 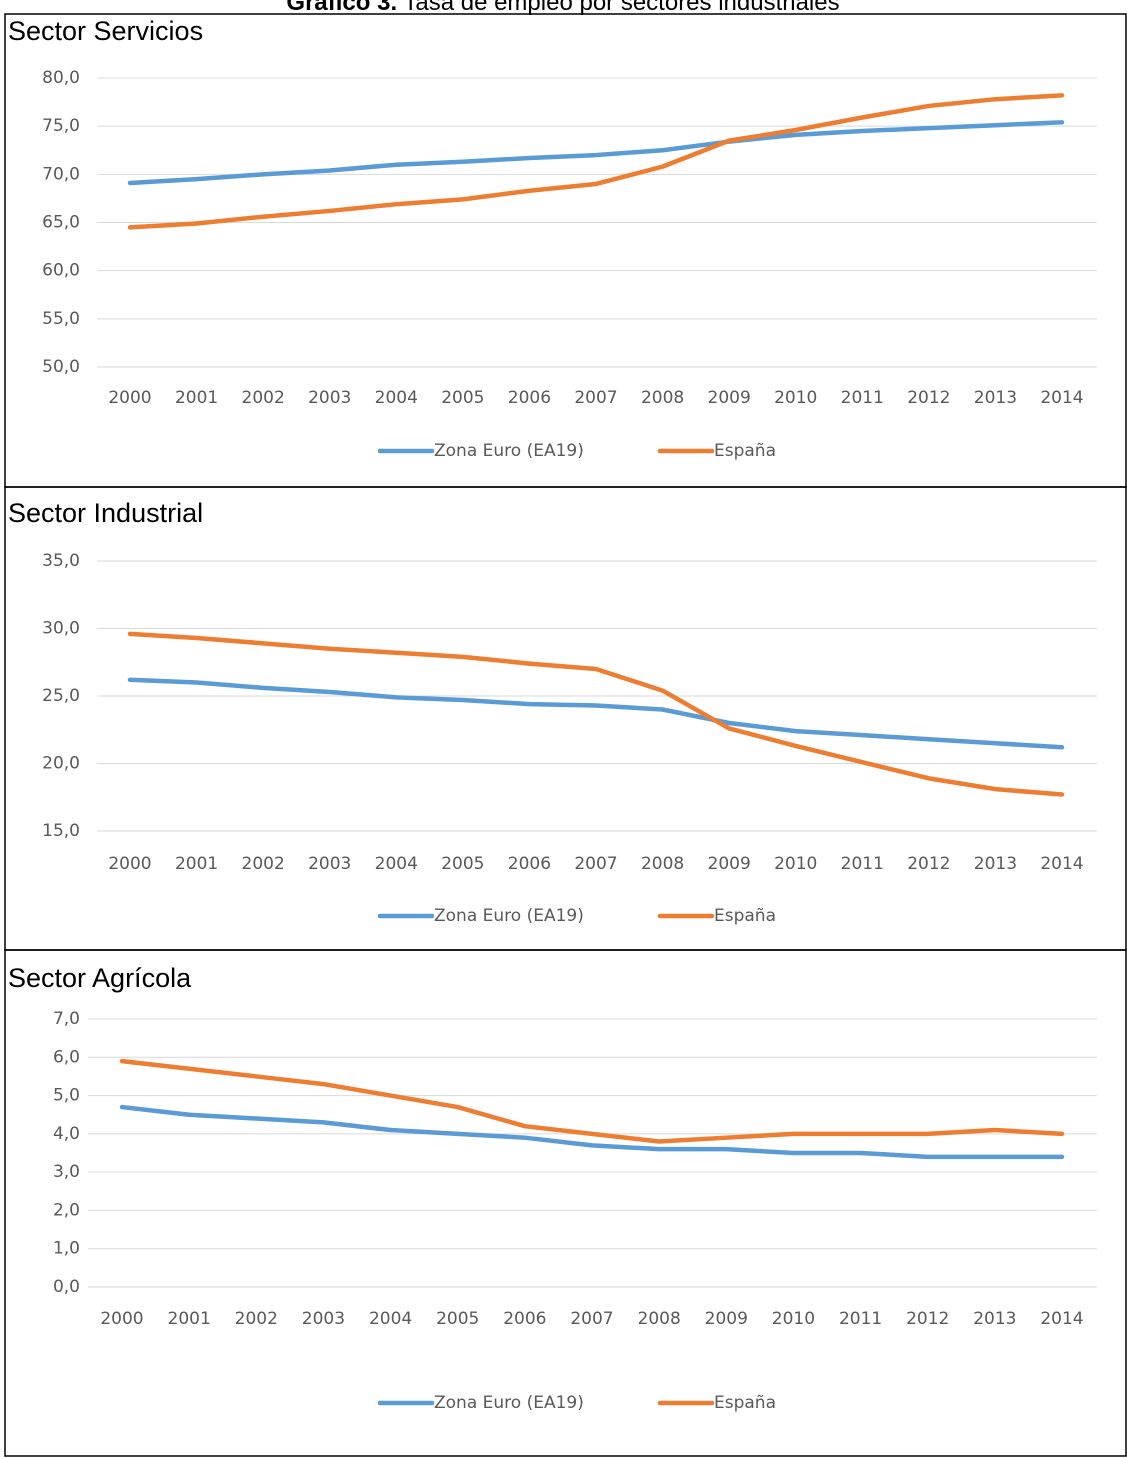 What do you see at coordinates (621, 8) in the screenshot?
I see `title-rest: Tasa de empleo por sectores industriales` at bounding box center [621, 8].